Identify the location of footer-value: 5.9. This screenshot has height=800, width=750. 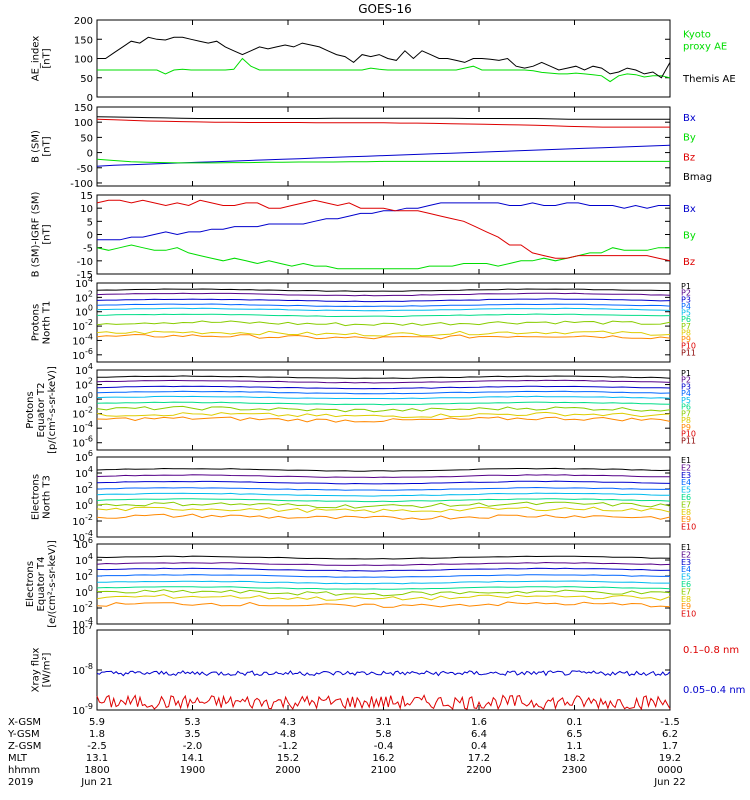
(97, 722).